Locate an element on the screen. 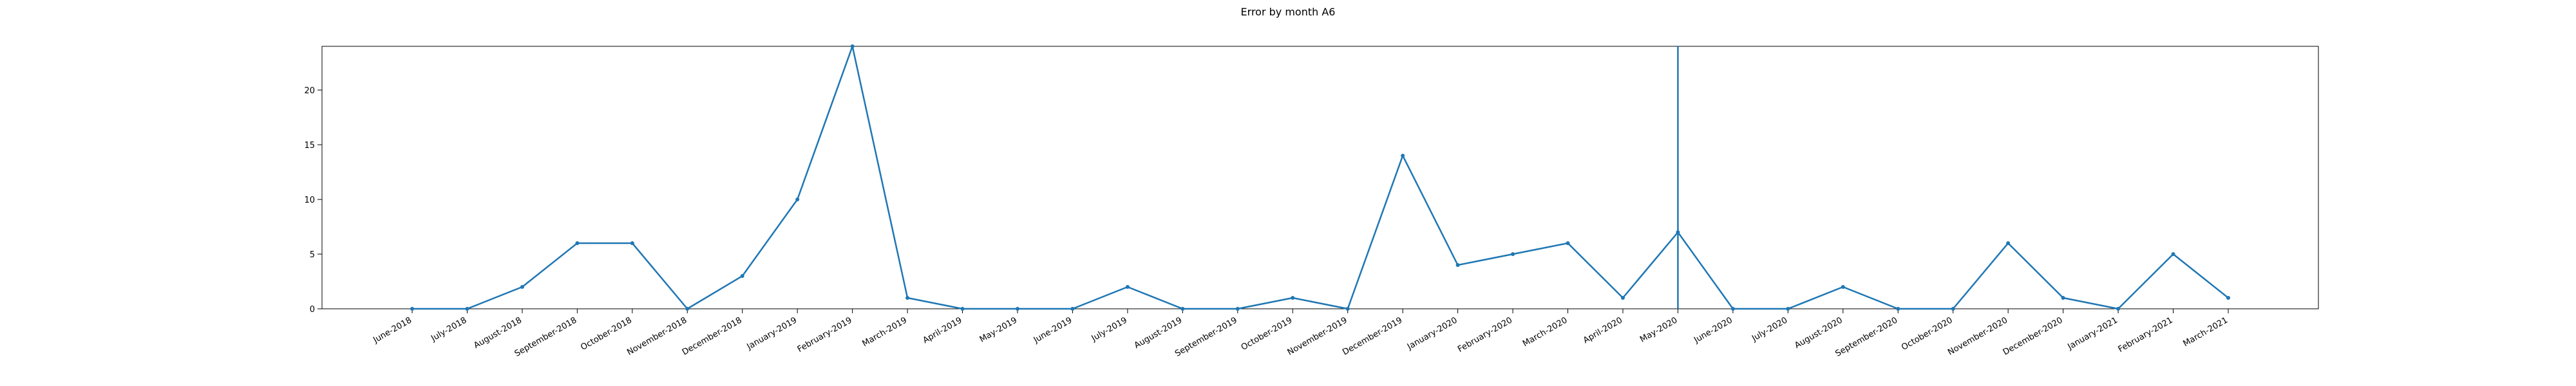 The image size is (2576, 386). x-tick-label: June-2018 is located at coordinates (392, 330).